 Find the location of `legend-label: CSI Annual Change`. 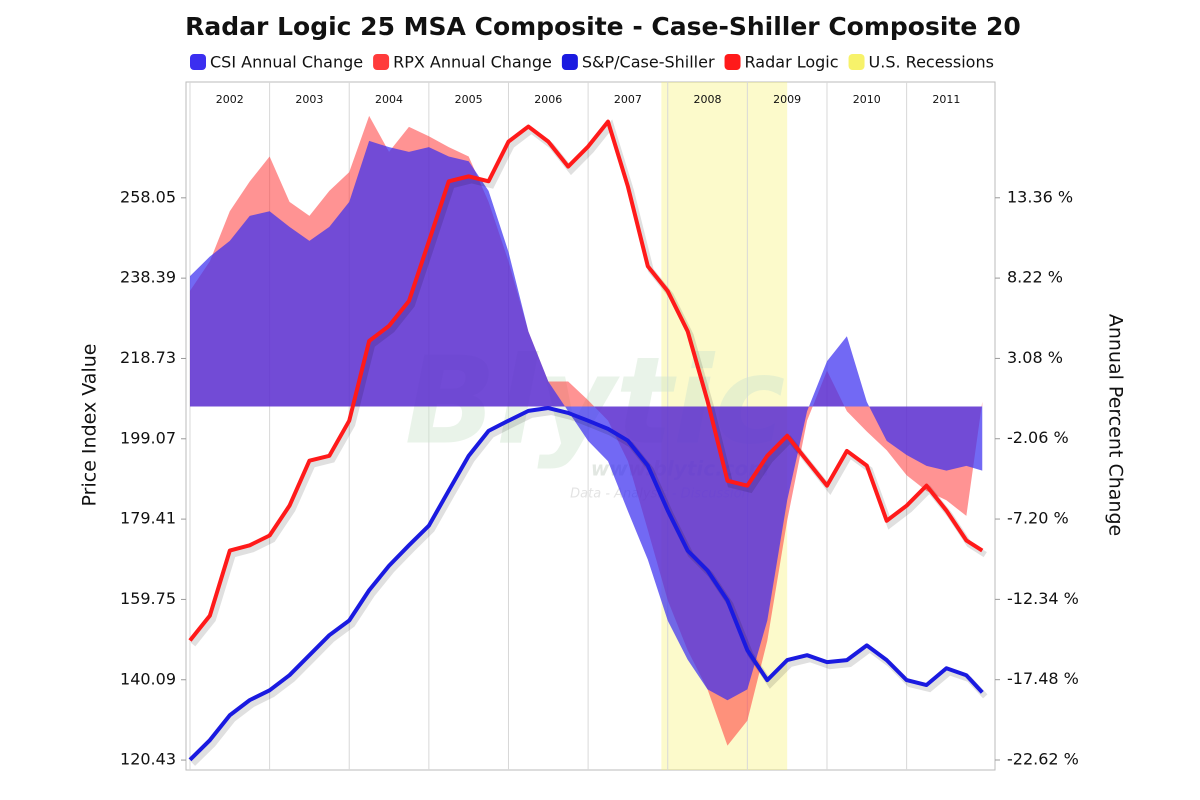

legend-label: CSI Annual Change is located at coordinates (286, 62).